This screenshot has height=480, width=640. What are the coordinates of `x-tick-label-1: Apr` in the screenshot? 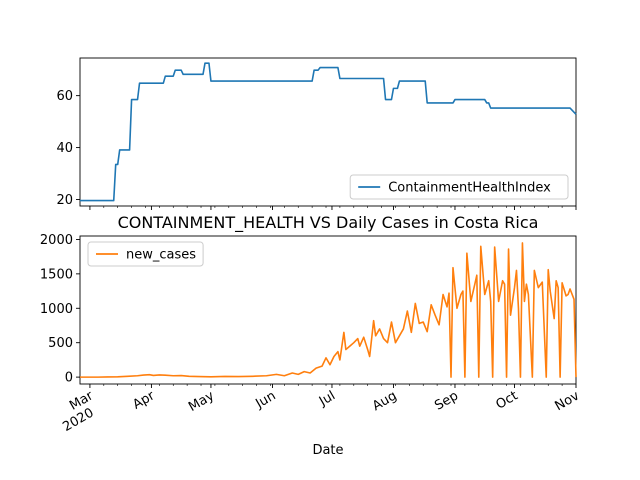 It's located at (144, 400).